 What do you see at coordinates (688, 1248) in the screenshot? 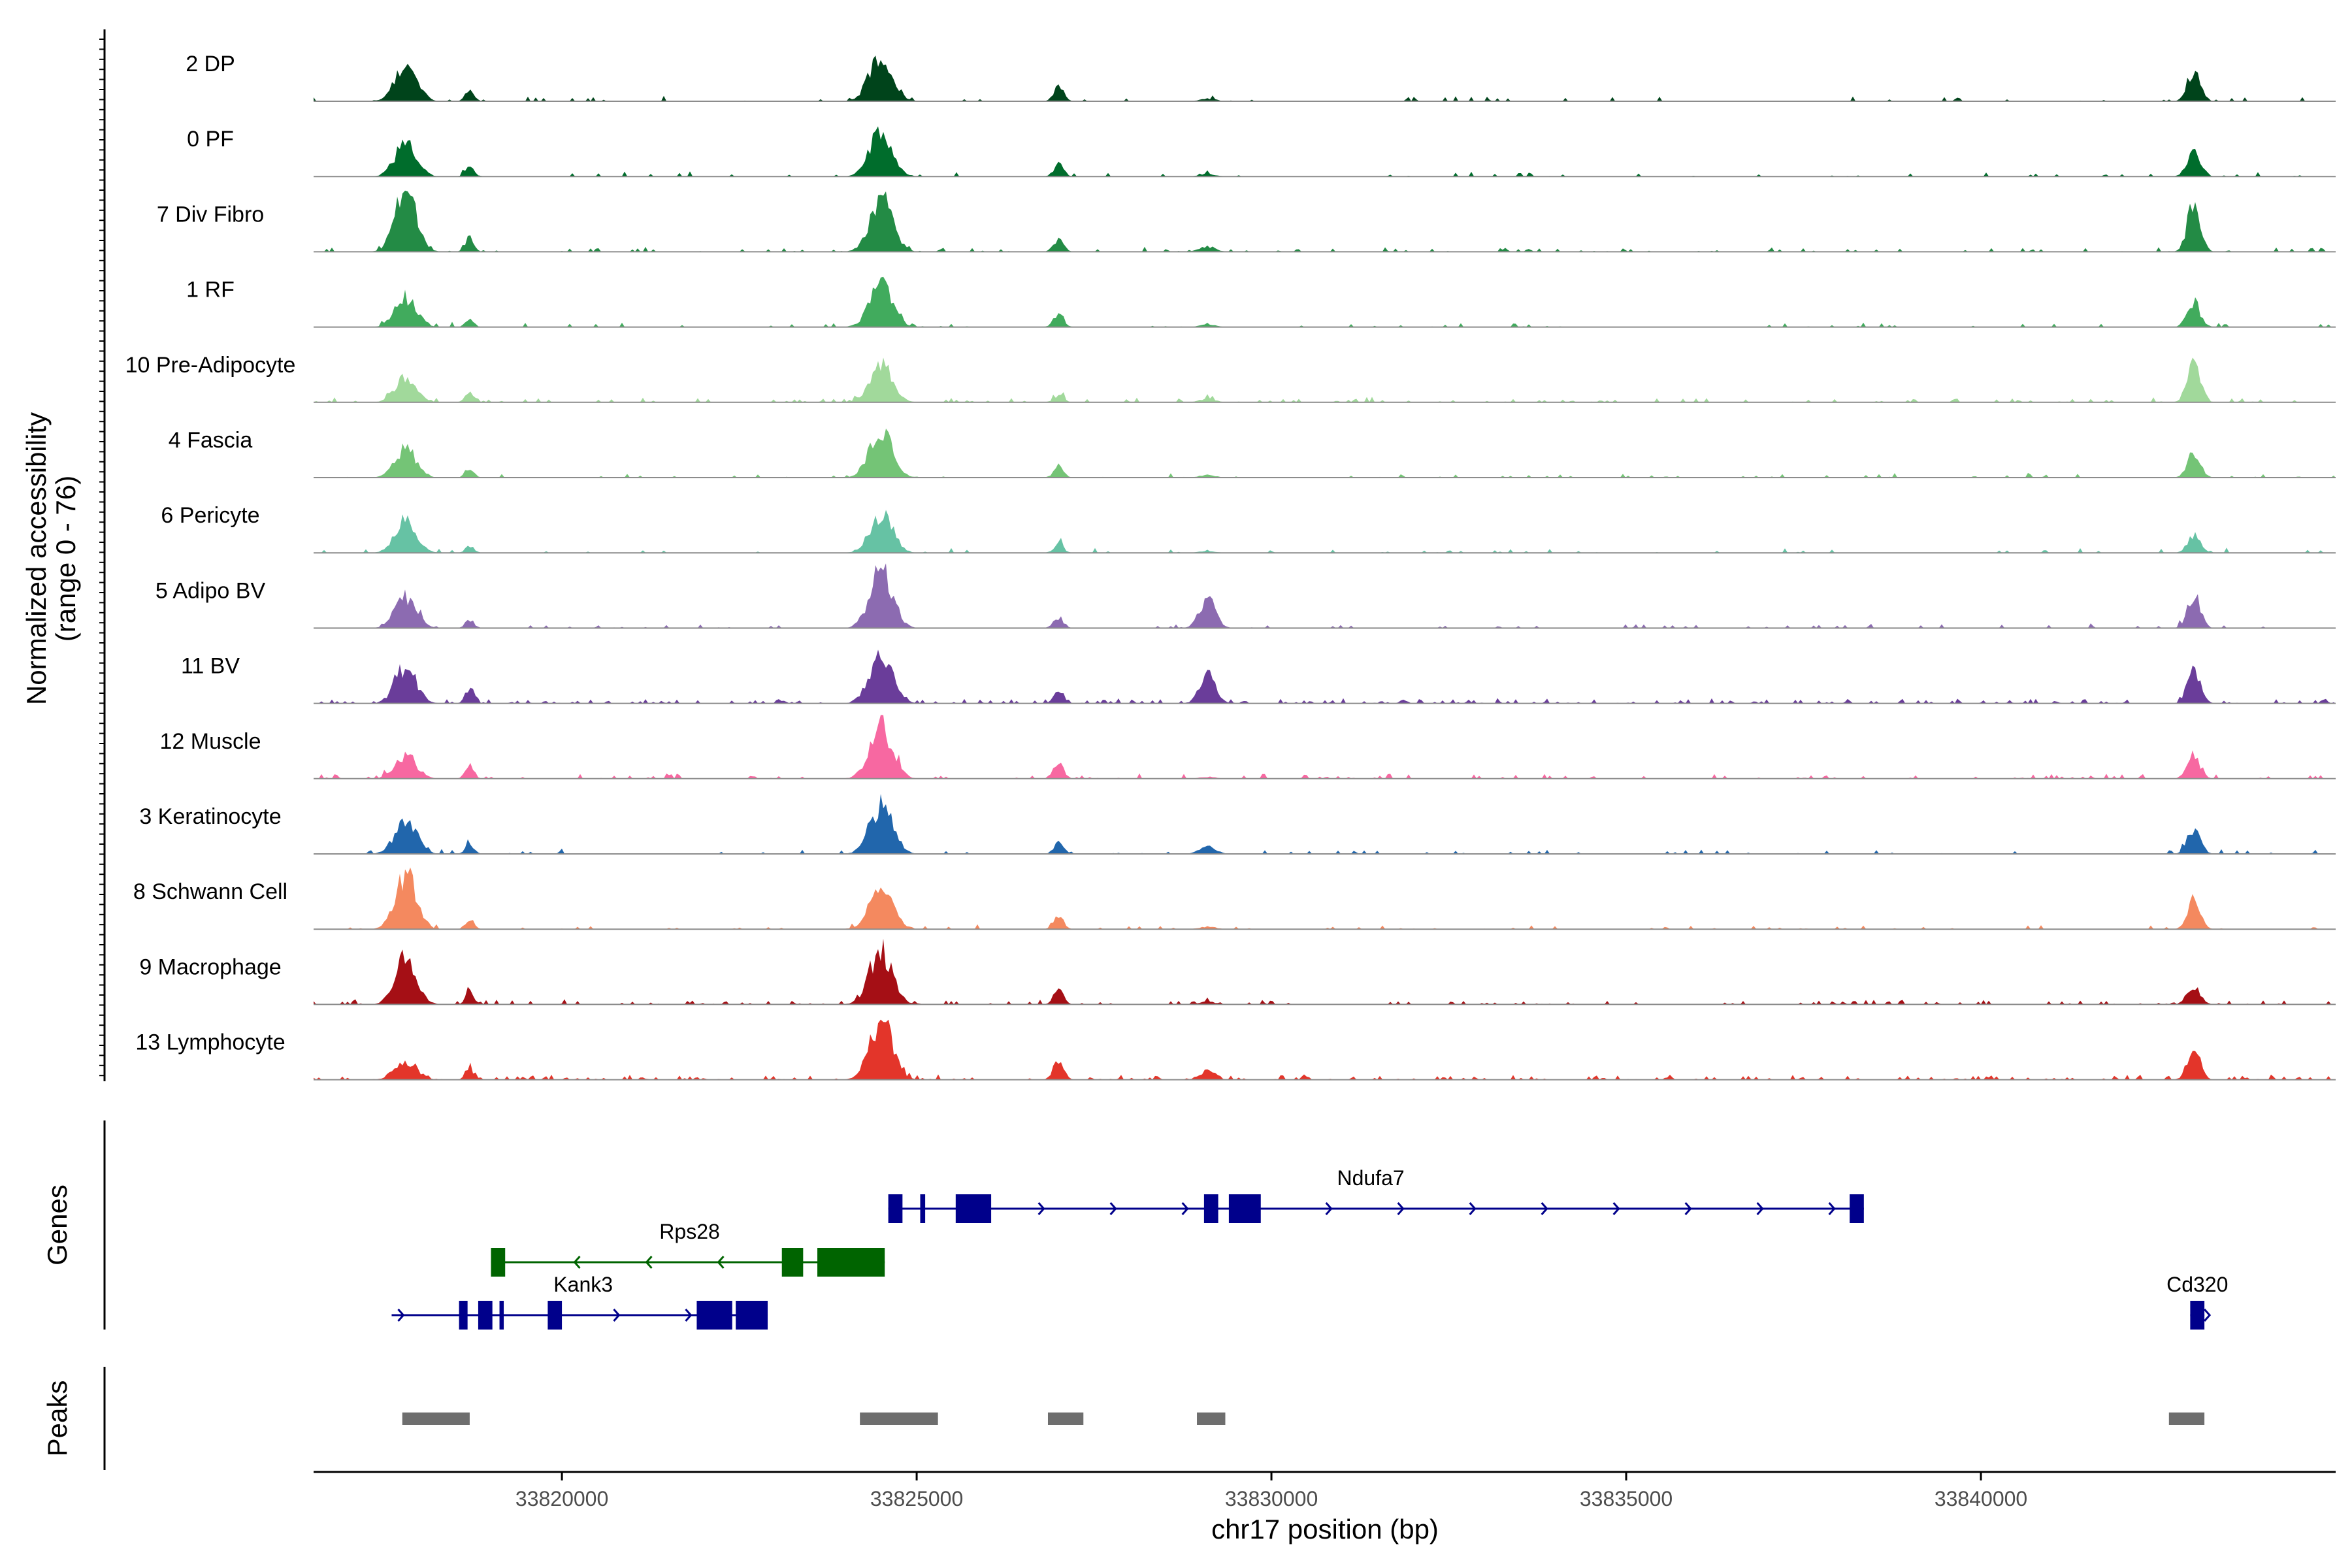
I see `gene-rps28: Rps28` at bounding box center [688, 1248].